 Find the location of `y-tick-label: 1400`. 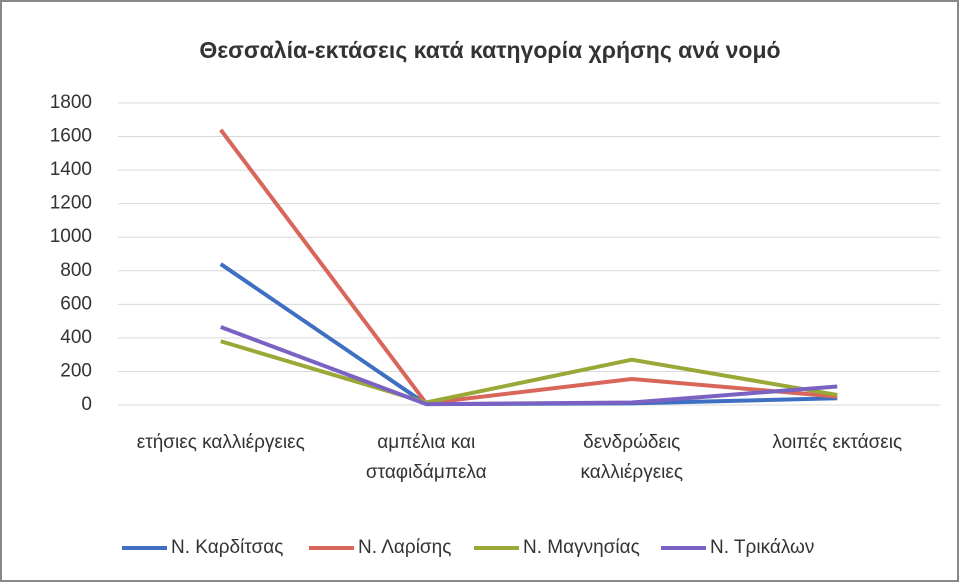

y-tick-label: 1400 is located at coordinates (71, 169).